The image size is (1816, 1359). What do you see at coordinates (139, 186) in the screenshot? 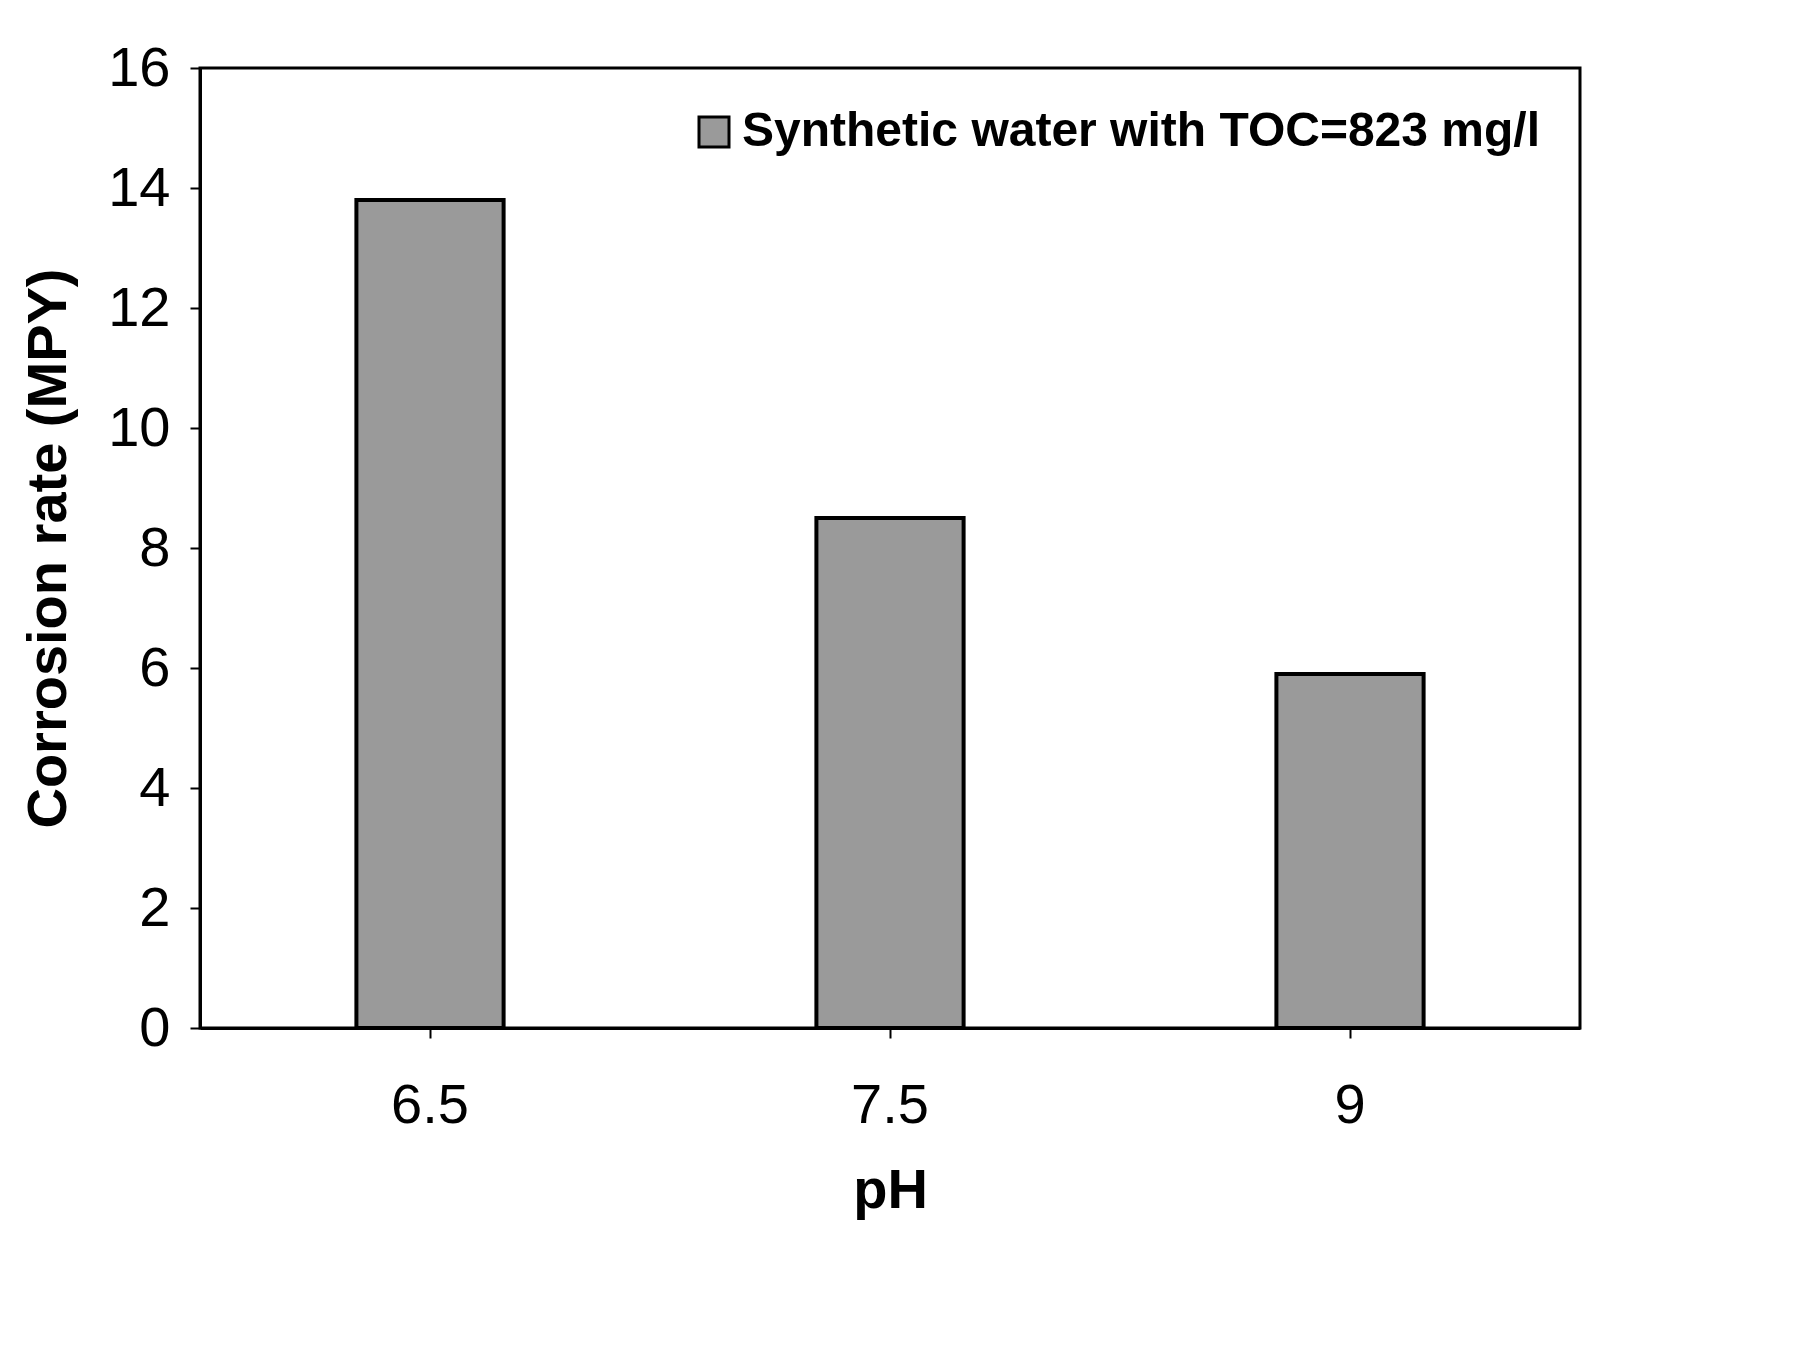
I see `y-tick-label: 14` at bounding box center [139, 186].